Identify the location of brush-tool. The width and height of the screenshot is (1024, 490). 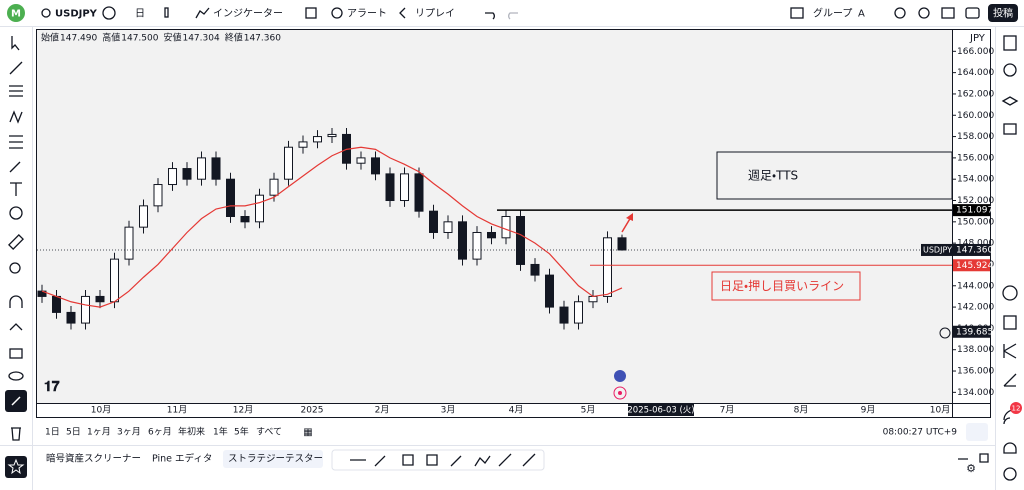
(15, 167).